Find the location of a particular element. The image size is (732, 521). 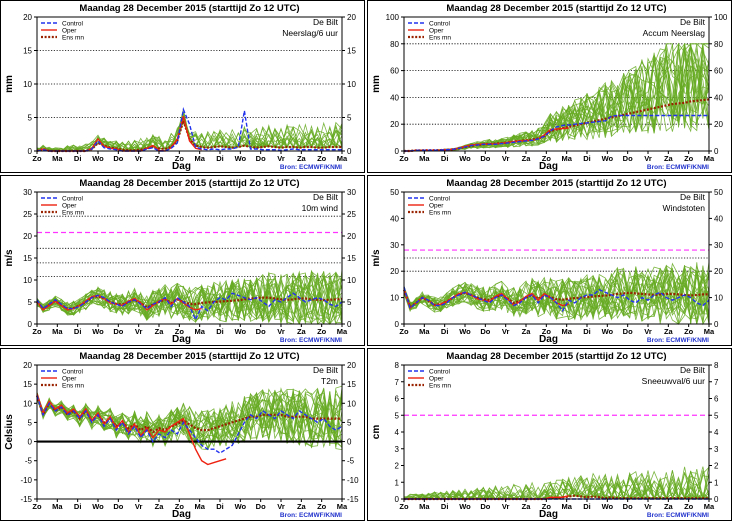

y-tick-label: 40 is located at coordinates (394, 97).